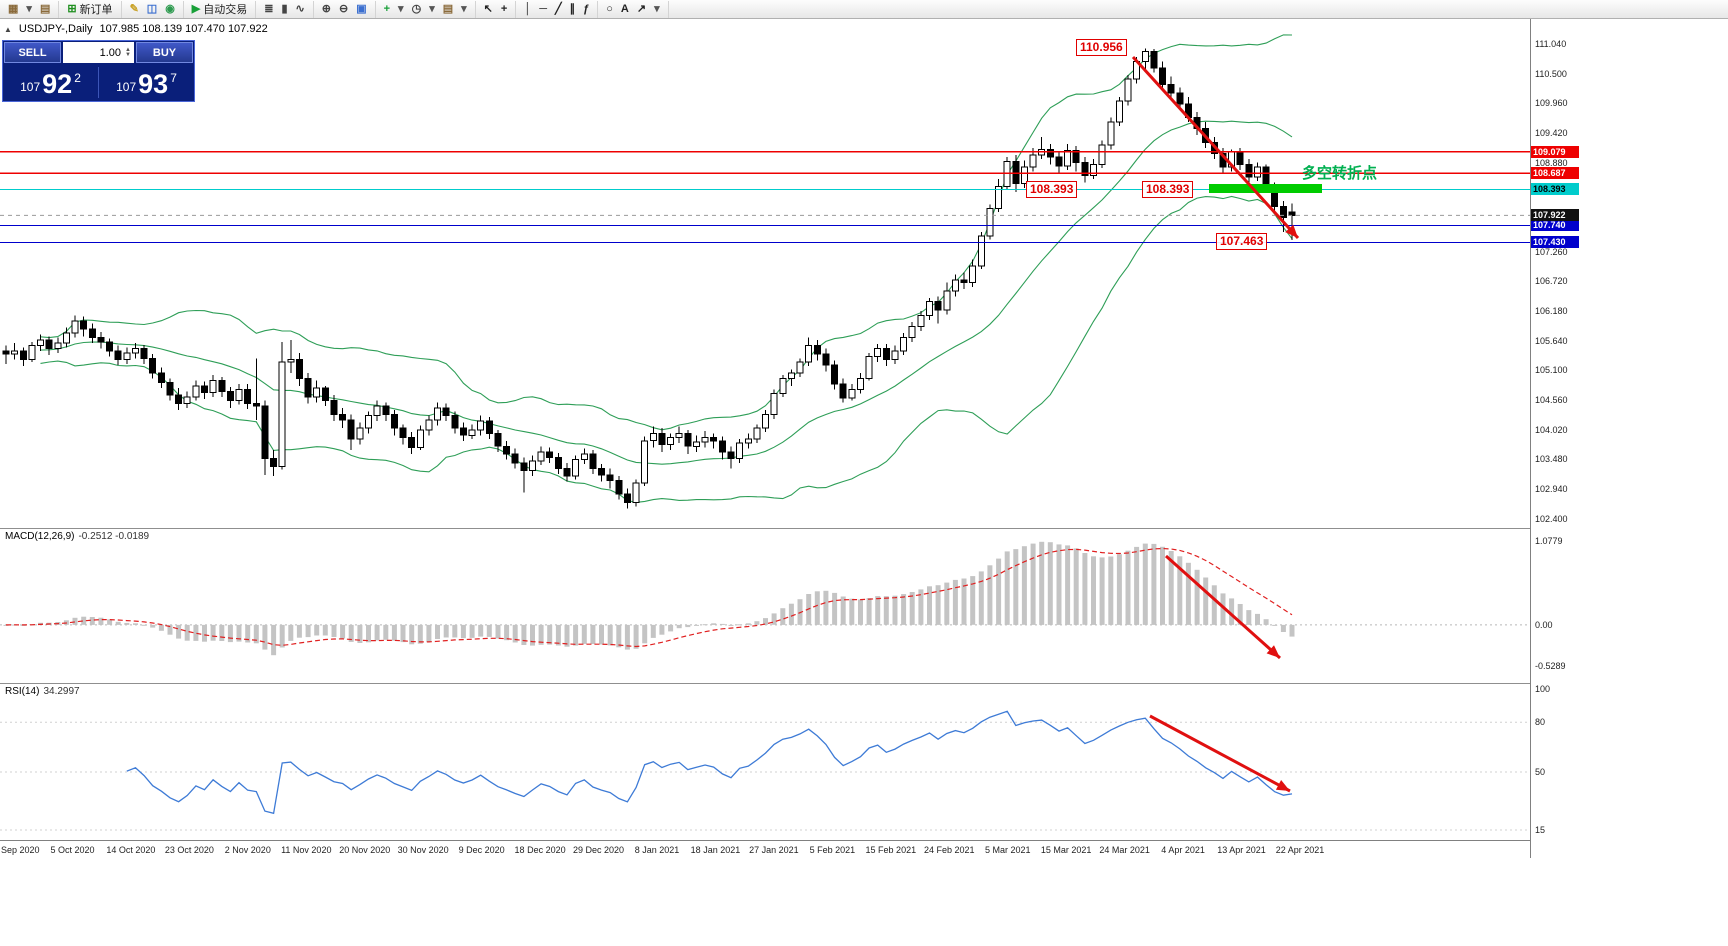  I want to click on periods-dropdown-icon: ▾, so click(432, 9).